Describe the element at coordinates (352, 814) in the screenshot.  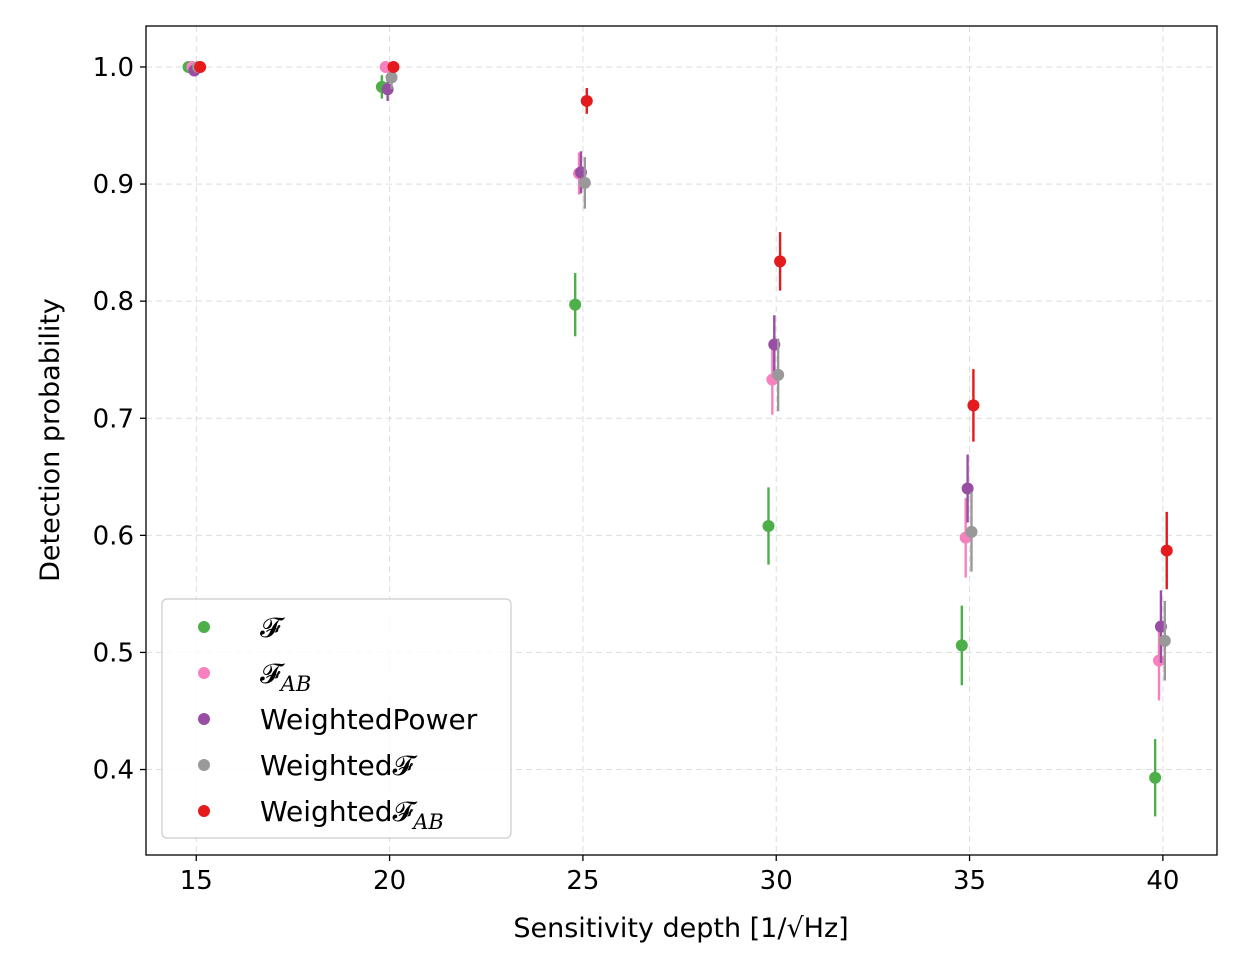
I see `legend-entry: Weighted𝓕AB` at that location.